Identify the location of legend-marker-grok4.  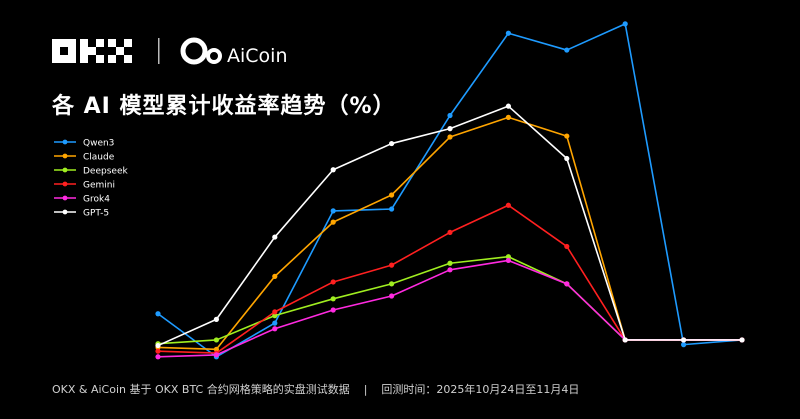
(65, 198).